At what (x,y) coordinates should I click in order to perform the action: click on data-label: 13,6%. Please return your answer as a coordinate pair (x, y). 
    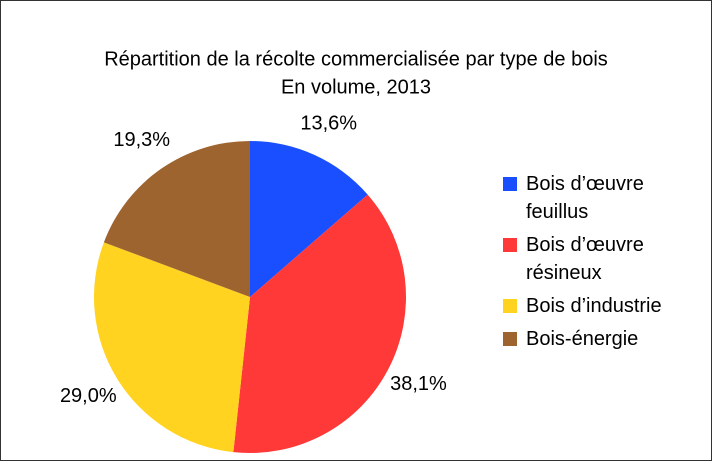
    Looking at the image, I should click on (328, 123).